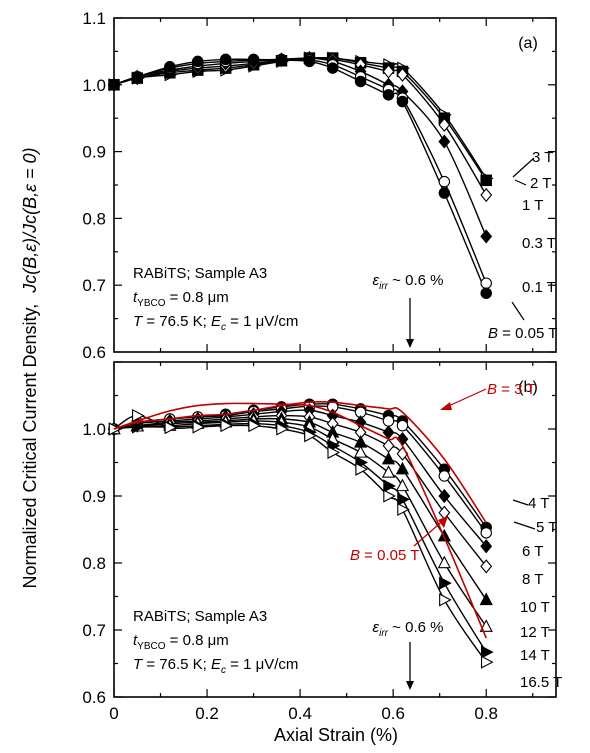 This screenshot has width=590, height=753. What do you see at coordinates (532, 551) in the screenshot?
I see `series-label: 6 T` at bounding box center [532, 551].